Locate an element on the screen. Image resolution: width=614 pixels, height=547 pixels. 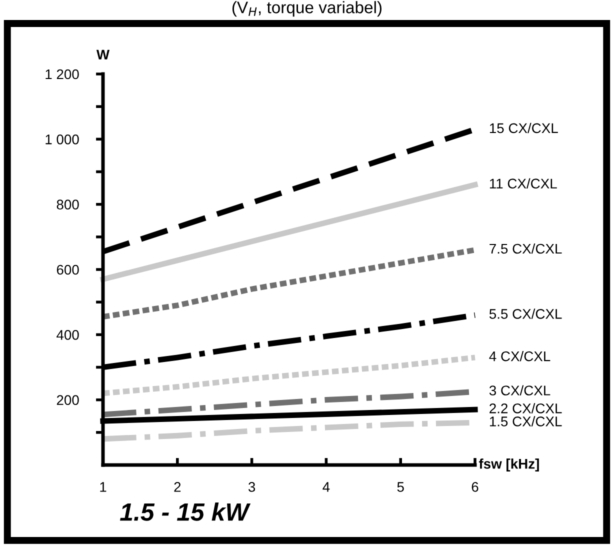
series-label: 3 CX/CXL is located at coordinates (519, 390).